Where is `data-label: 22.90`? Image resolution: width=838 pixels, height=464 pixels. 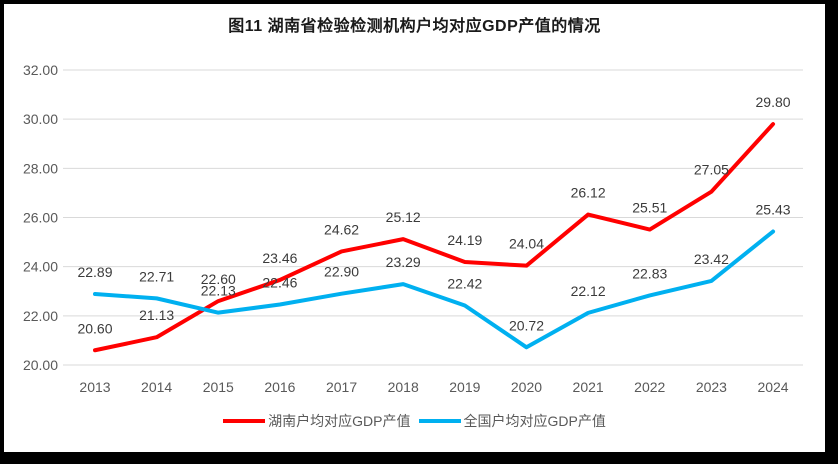 data-label: 22.90 is located at coordinates (341, 272).